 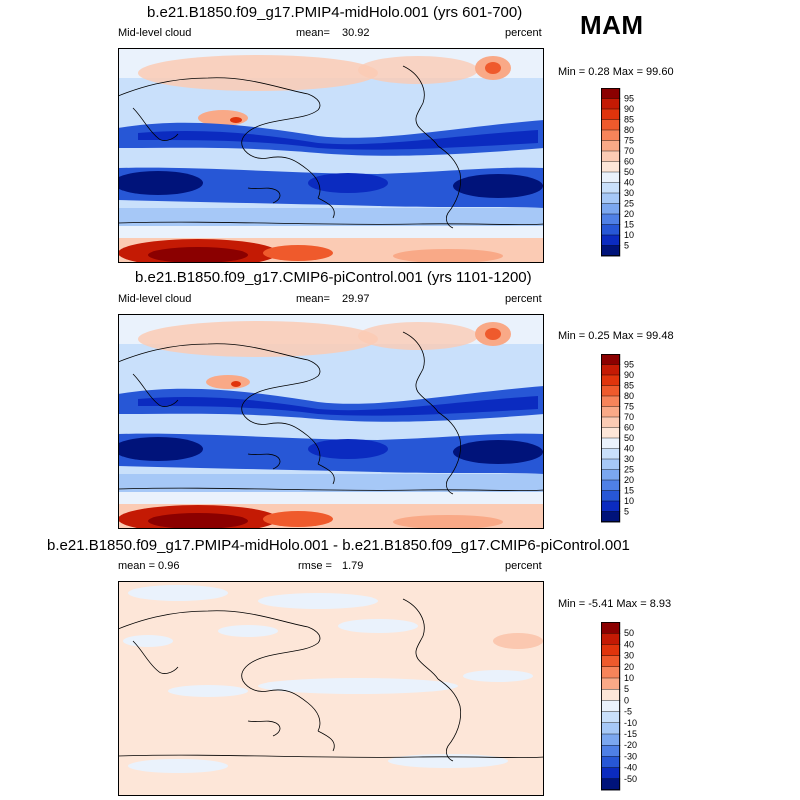 I want to click on colorbar-3-tick-label: -5, so click(x=628, y=712).